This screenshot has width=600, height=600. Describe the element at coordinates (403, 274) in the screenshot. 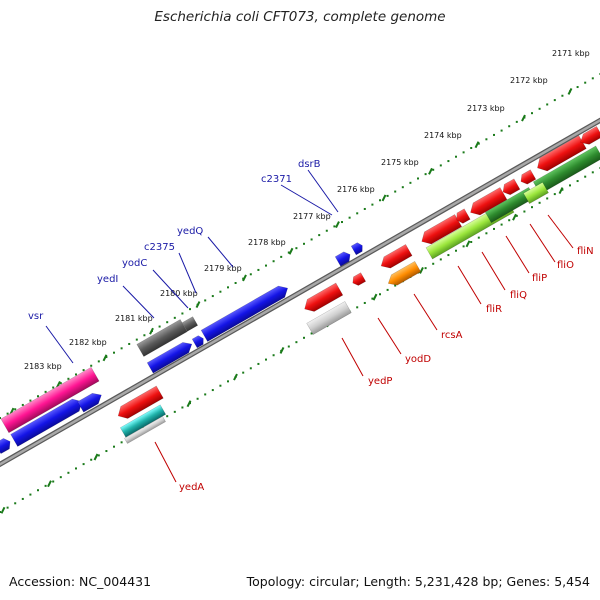

I see `rcsA-feature` at that location.